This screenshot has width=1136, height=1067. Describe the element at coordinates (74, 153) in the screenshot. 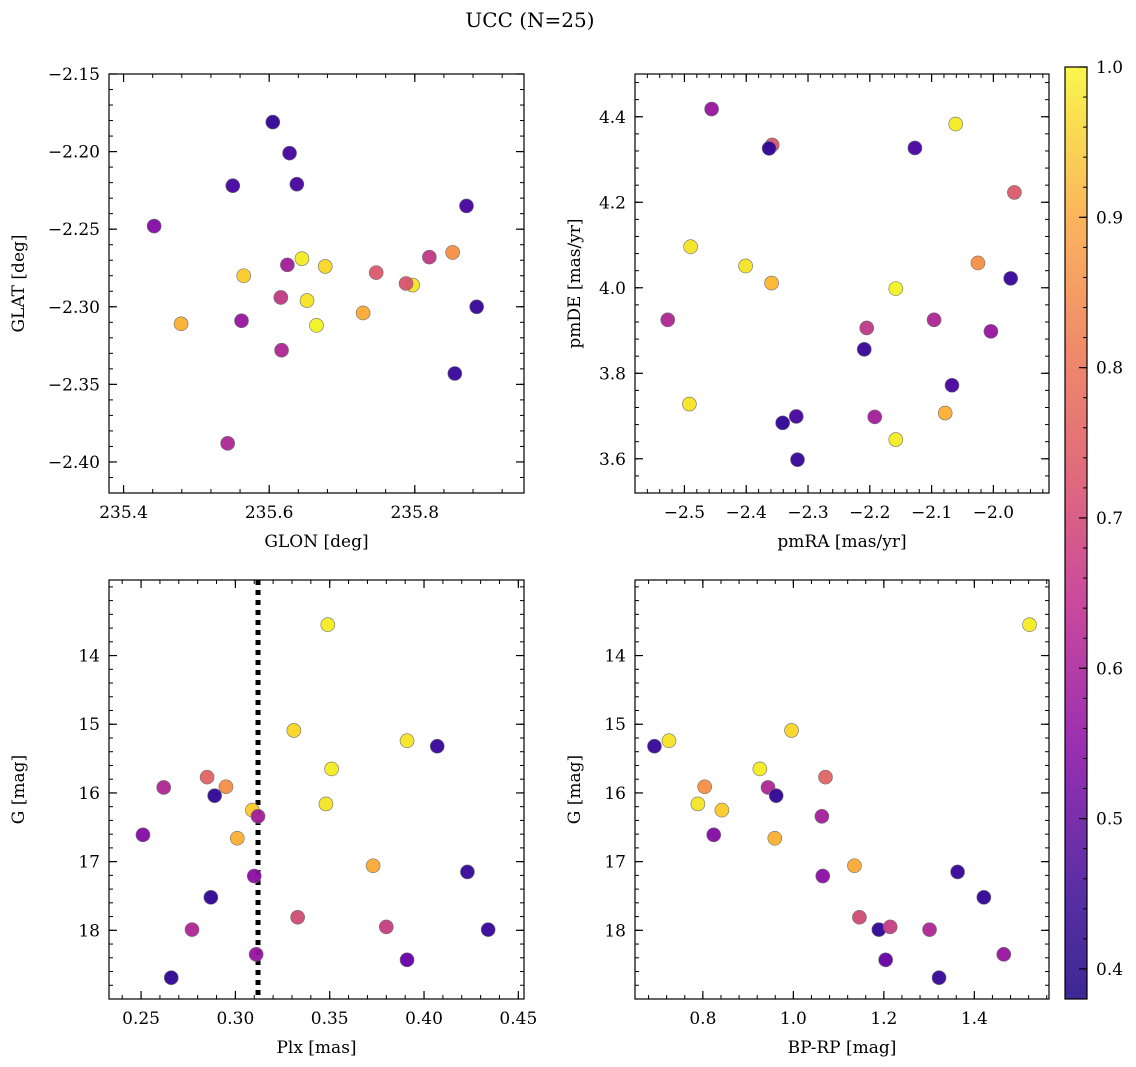

I see `y-tick-label: −2.20` at that location.